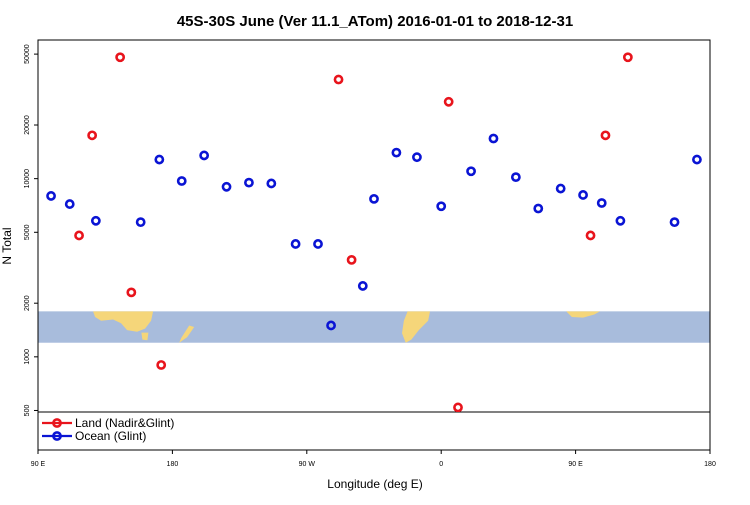 Image resolution: width=750 pixels, height=505 pixels. I want to click on x-axis-title: Longitude (deg E), so click(374, 484).